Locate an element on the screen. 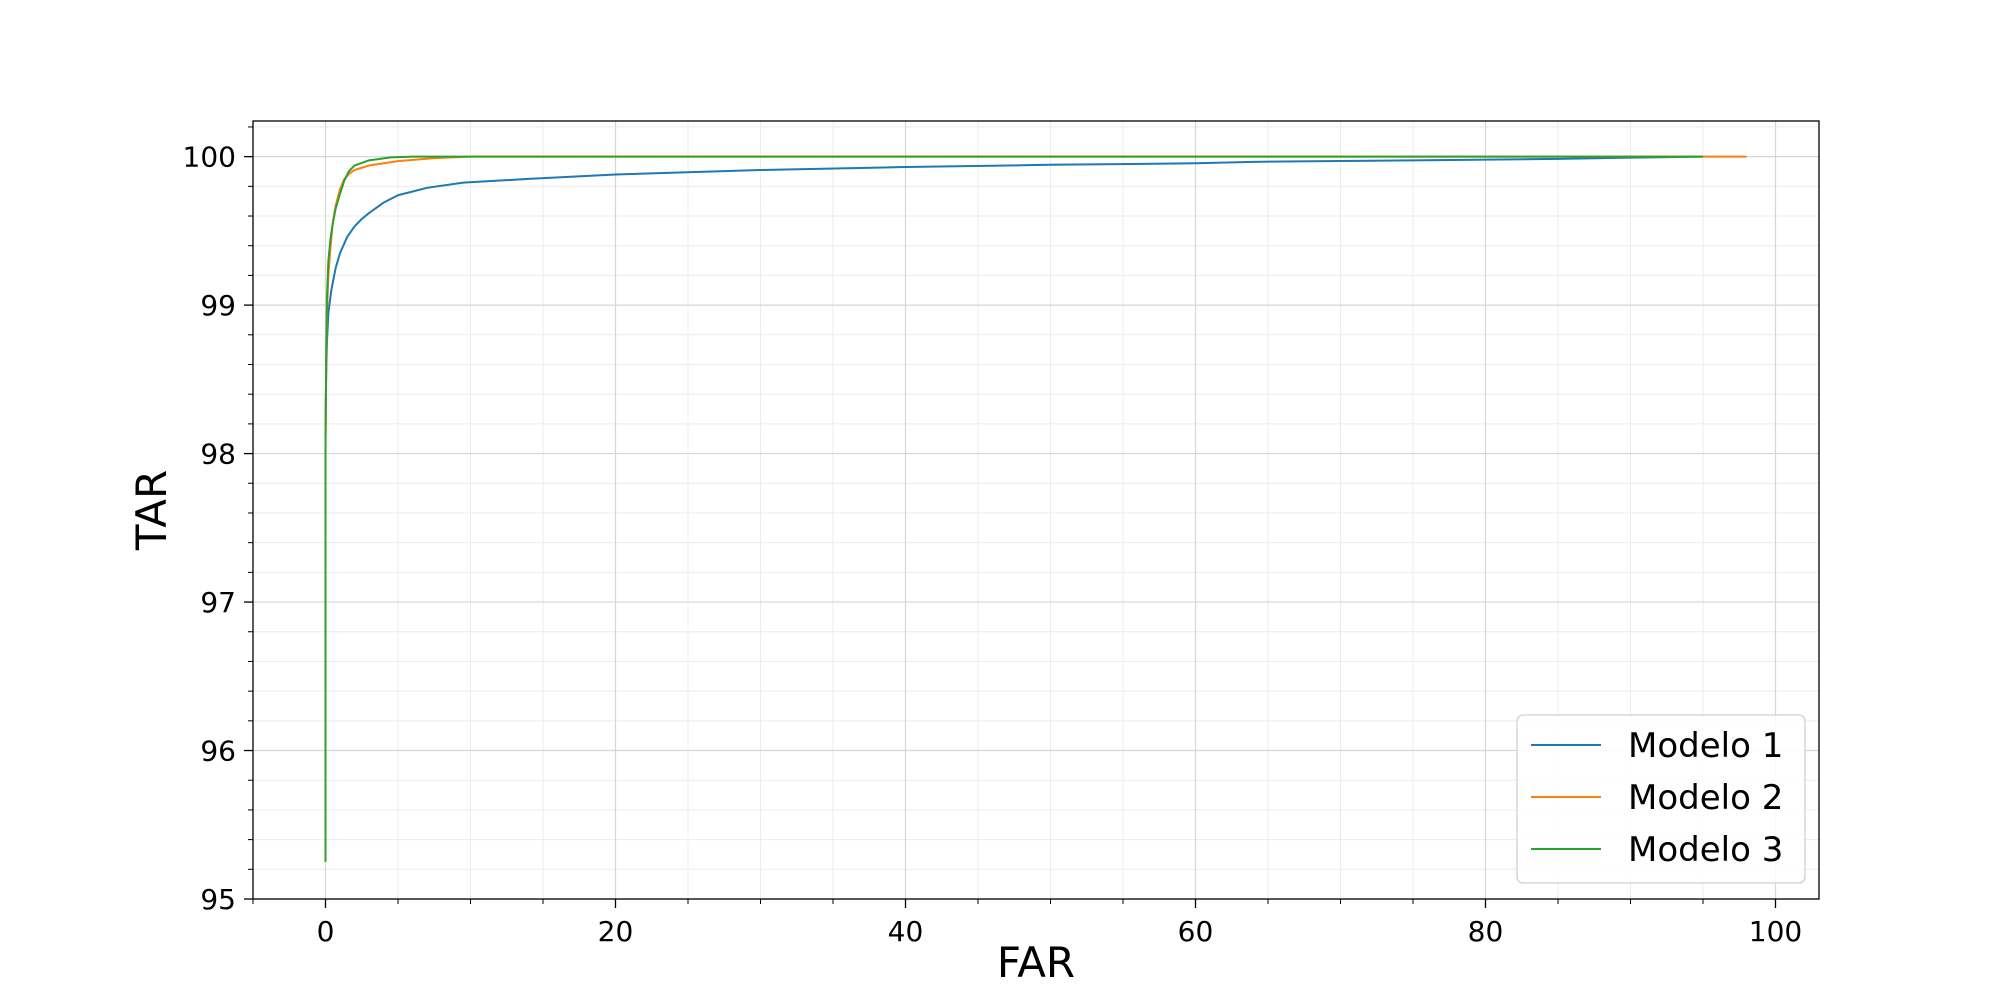  x-axis: 0 20 40 60 80 100 is located at coordinates (1027, 923).